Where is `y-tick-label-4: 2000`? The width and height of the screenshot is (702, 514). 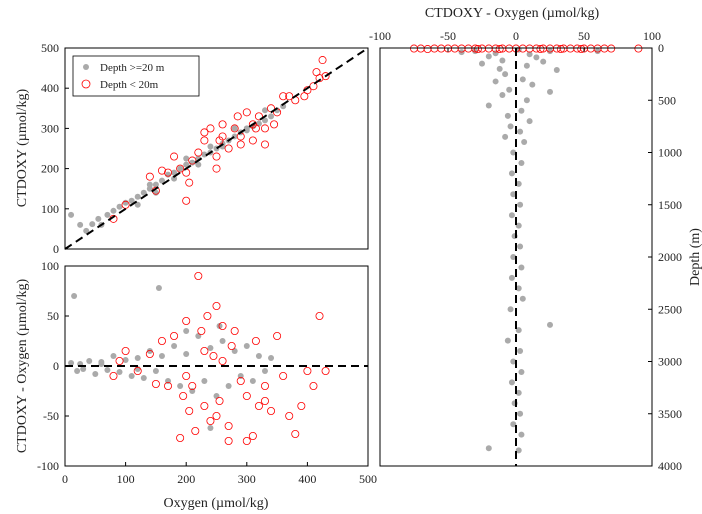 y-tick-label-4: 2000 is located at coordinates (670, 257).